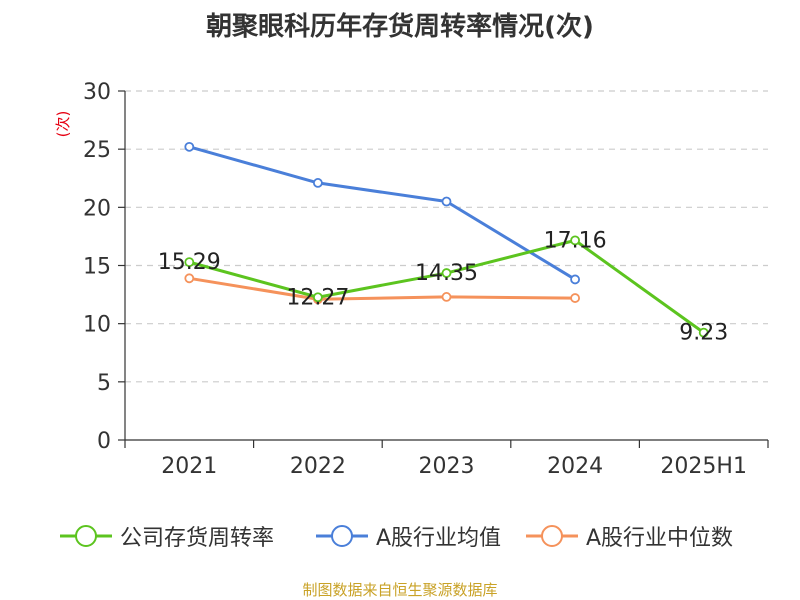 Image resolution: width=800 pixels, height=600 pixels. Describe the element at coordinates (400, 590) in the screenshot. I see `source-note: 制图数据来自恒生聚源数据库` at that location.